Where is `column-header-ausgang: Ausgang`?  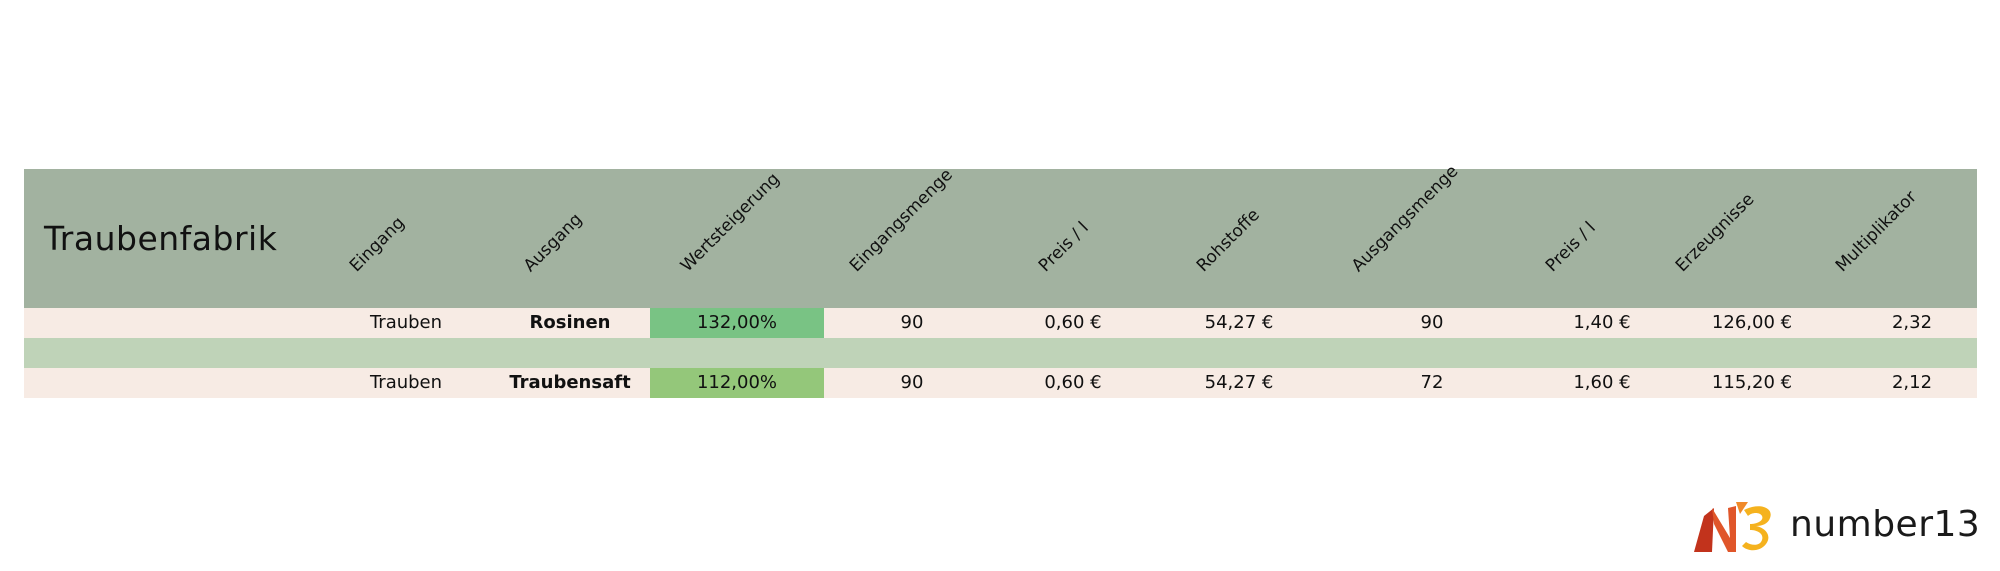 column-header-ausgang: Ausgang is located at coordinates (553, 242).